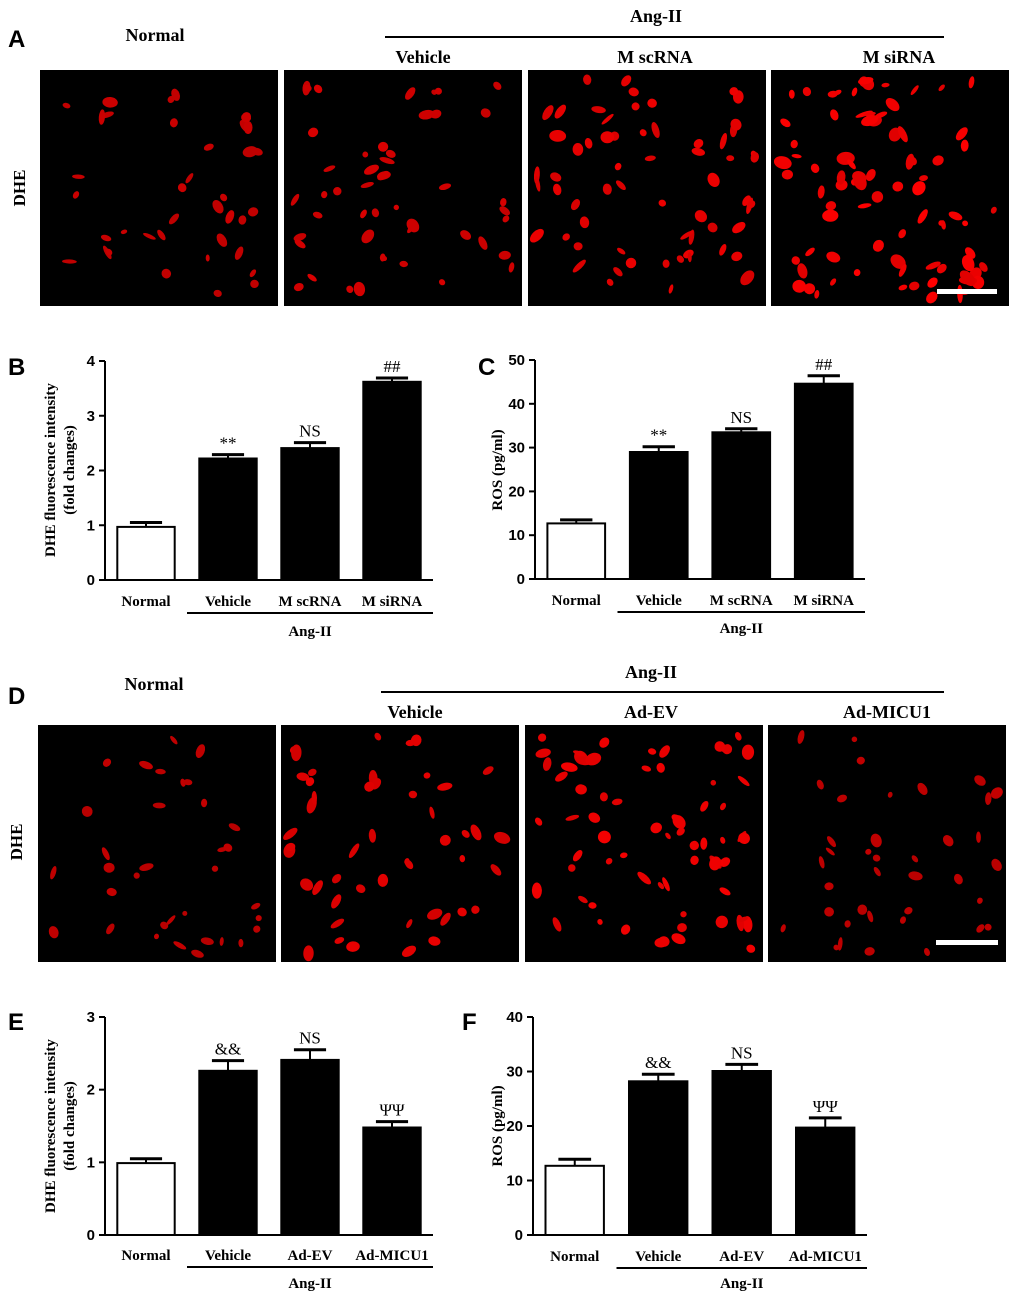 This screenshot has width=1020, height=1298. I want to click on chart-f-ytick-label-2: 20, so click(514, 1126).